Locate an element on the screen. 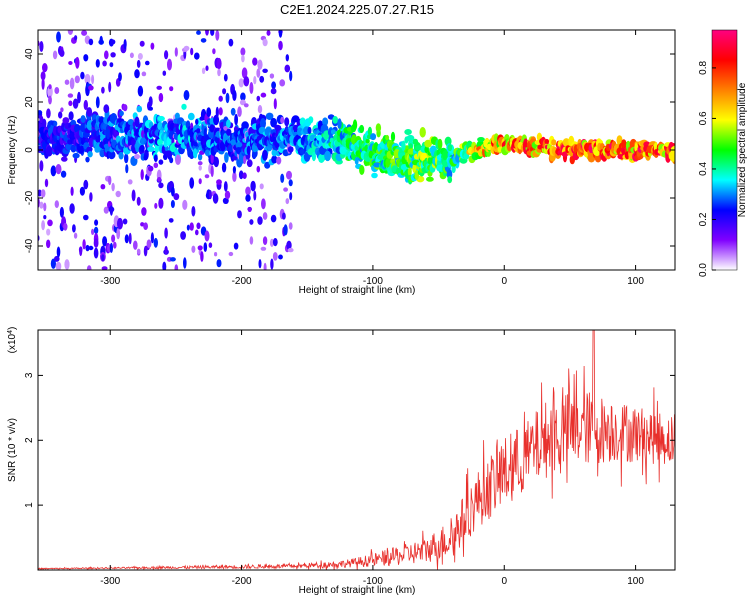  spectrogram-y-tick-label: -20 is located at coordinates (29, 197).